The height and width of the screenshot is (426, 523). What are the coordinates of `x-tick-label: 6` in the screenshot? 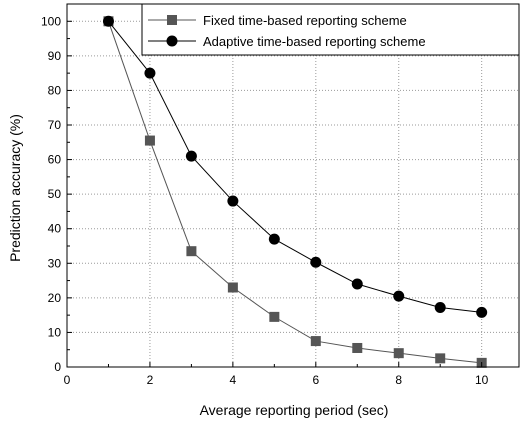 It's located at (315, 380).